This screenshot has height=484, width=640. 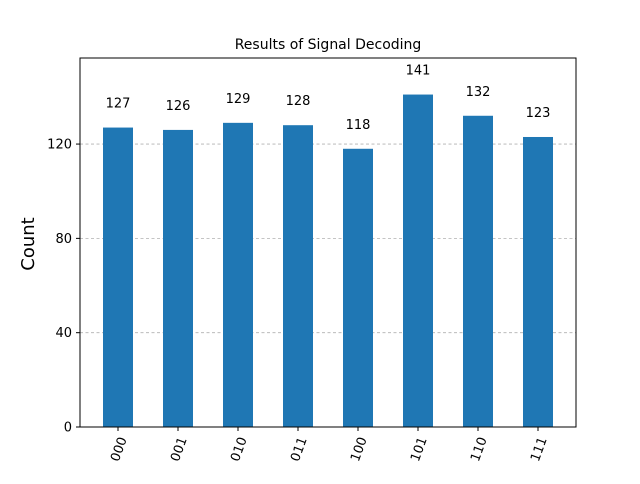 I want to click on y-tick-label-0: 0, so click(x=68, y=428).